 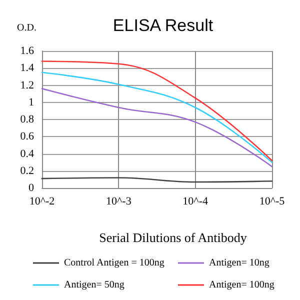 I want to click on x-tick-label: 10^-2, so click(x=42, y=202).